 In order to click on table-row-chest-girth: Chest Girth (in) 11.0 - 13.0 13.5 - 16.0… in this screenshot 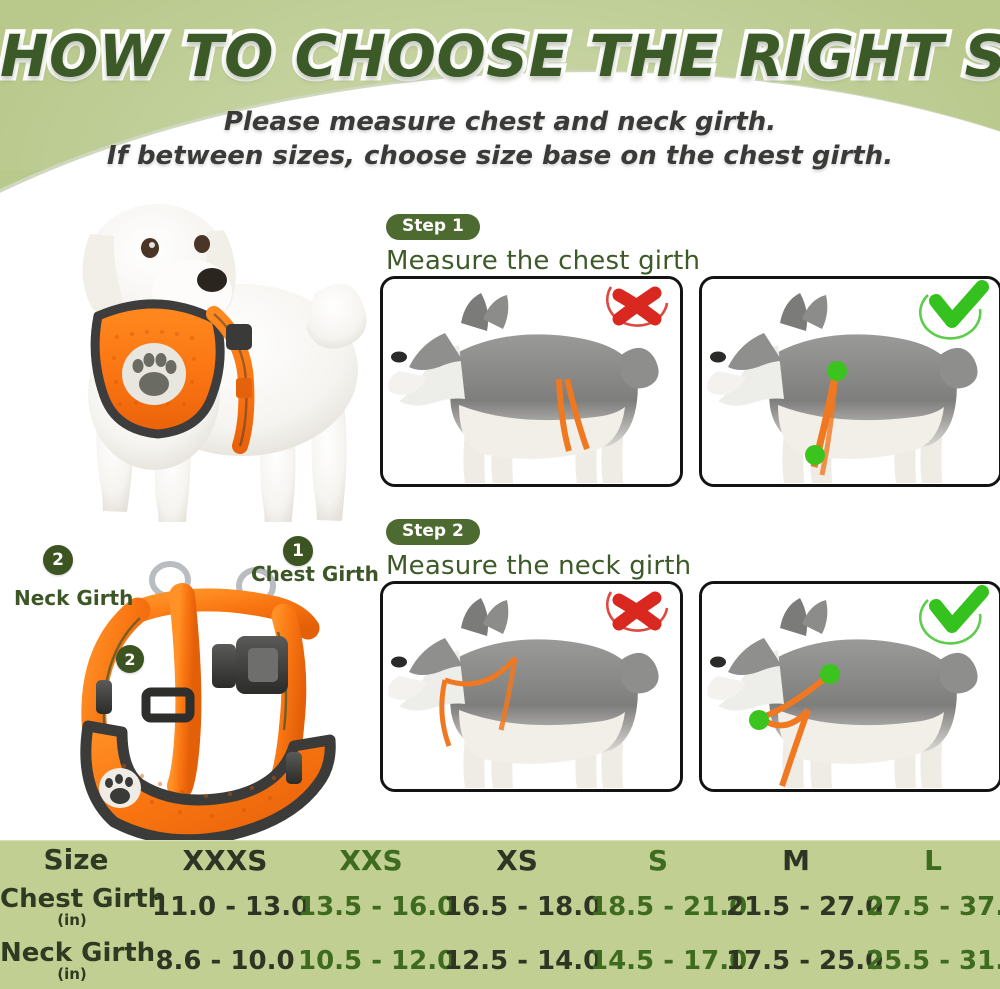, I will do `click(500, 907)`.